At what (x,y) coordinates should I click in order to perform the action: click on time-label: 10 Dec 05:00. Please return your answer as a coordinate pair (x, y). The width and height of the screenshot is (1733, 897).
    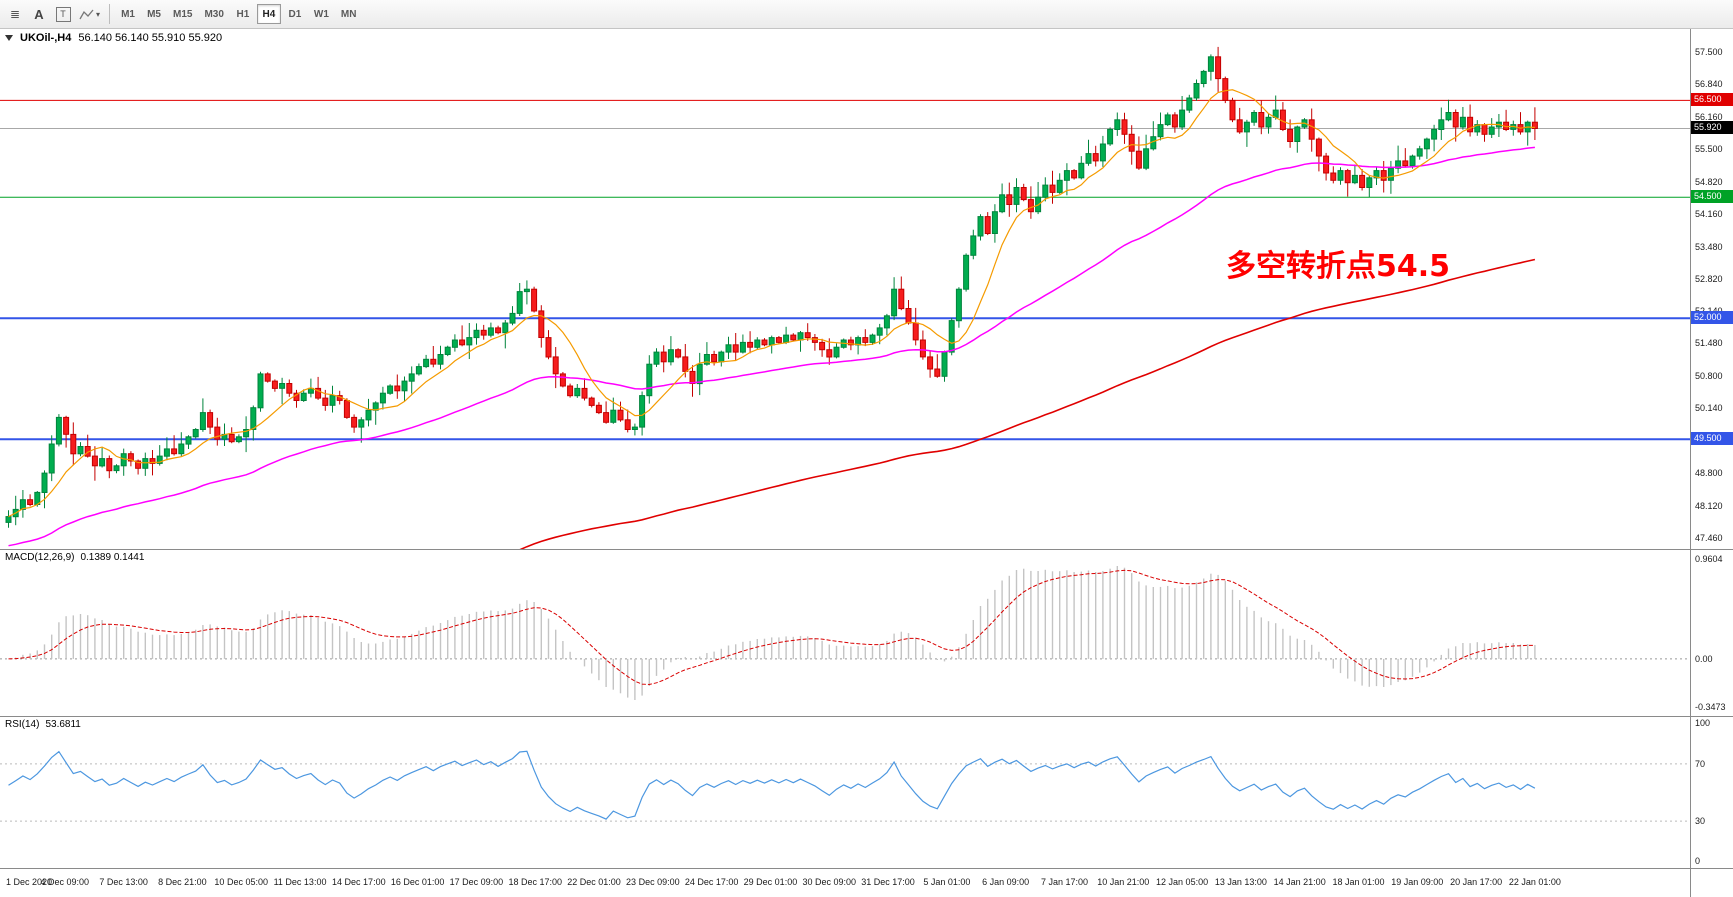
    Looking at the image, I should click on (241, 882).